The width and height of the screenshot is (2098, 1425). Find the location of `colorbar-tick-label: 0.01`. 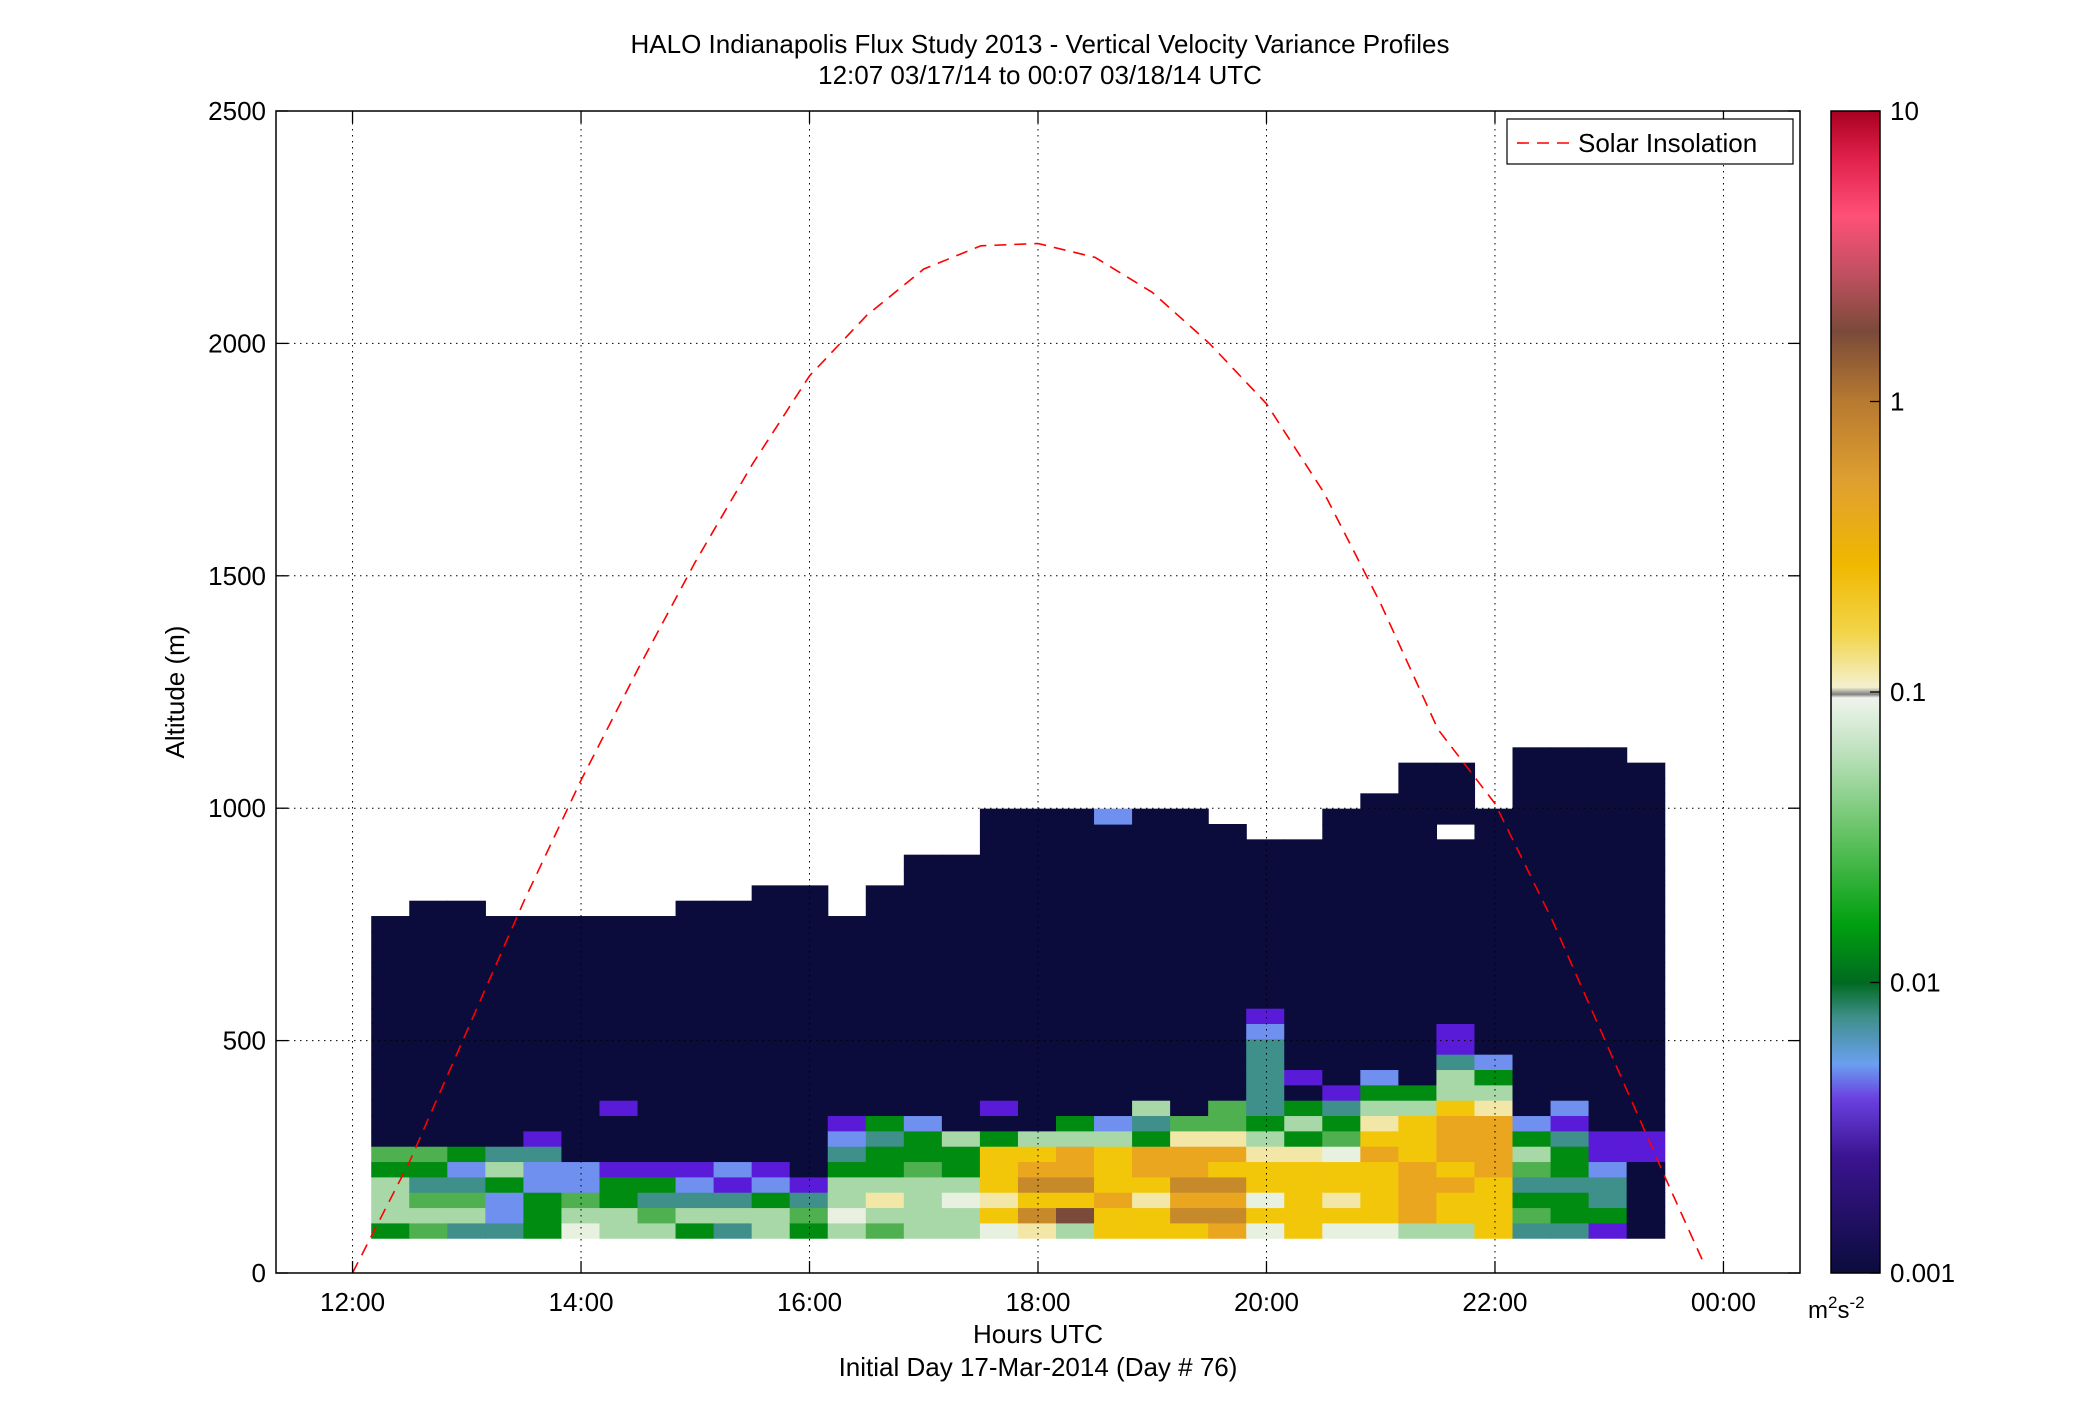

colorbar-tick-label: 0.01 is located at coordinates (1915, 983).